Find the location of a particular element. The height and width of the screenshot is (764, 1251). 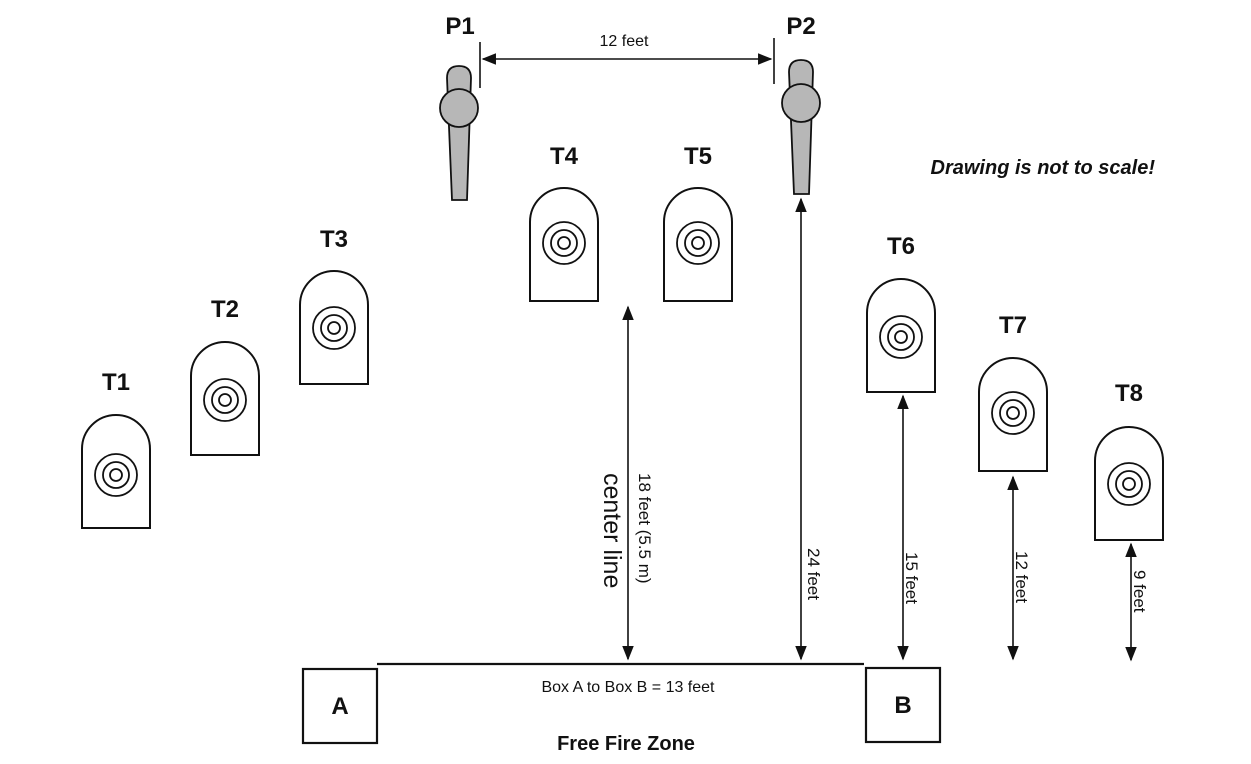

target-t3: T3 is located at coordinates (334, 305).